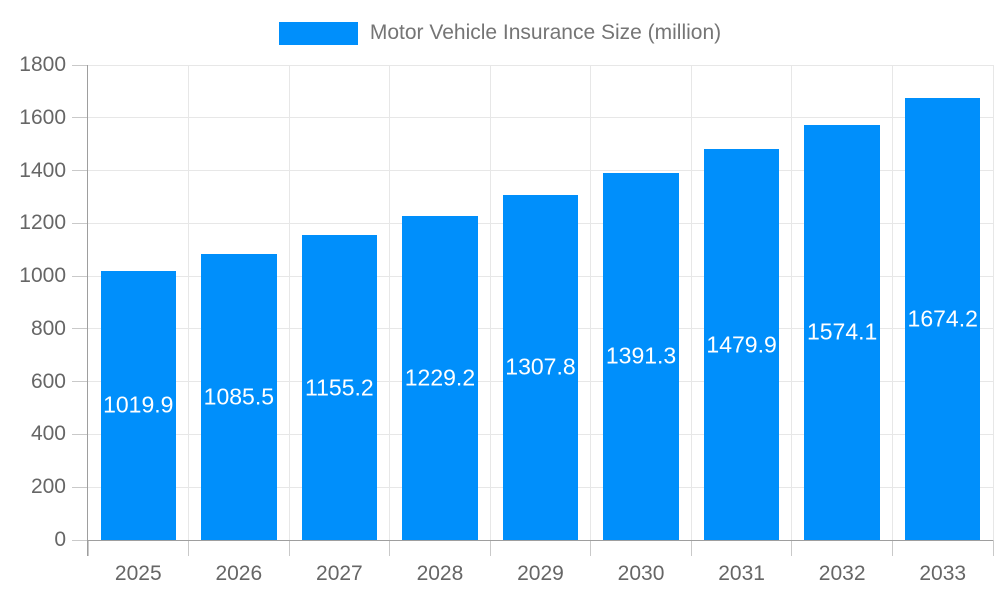 This screenshot has height=600, width=1000. Describe the element at coordinates (842, 573) in the screenshot. I see `x-tick-label: 2032` at that location.